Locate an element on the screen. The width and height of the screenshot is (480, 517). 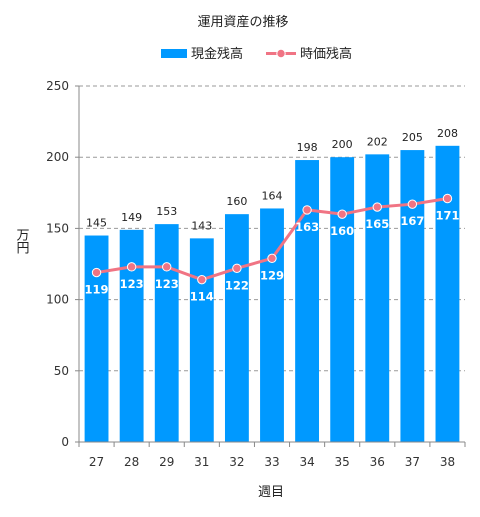
legend: 現金残高 時価残高 is located at coordinates (256, 54).